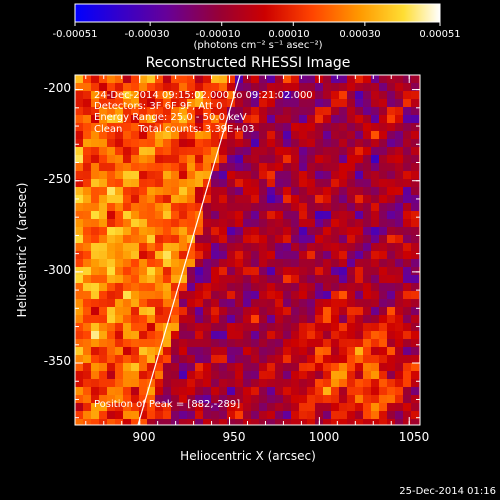 The width and height of the screenshot is (500, 500). I want to click on annotation-energy-range: Energy Range: 25.0 - 50.0 keV, so click(170, 117).